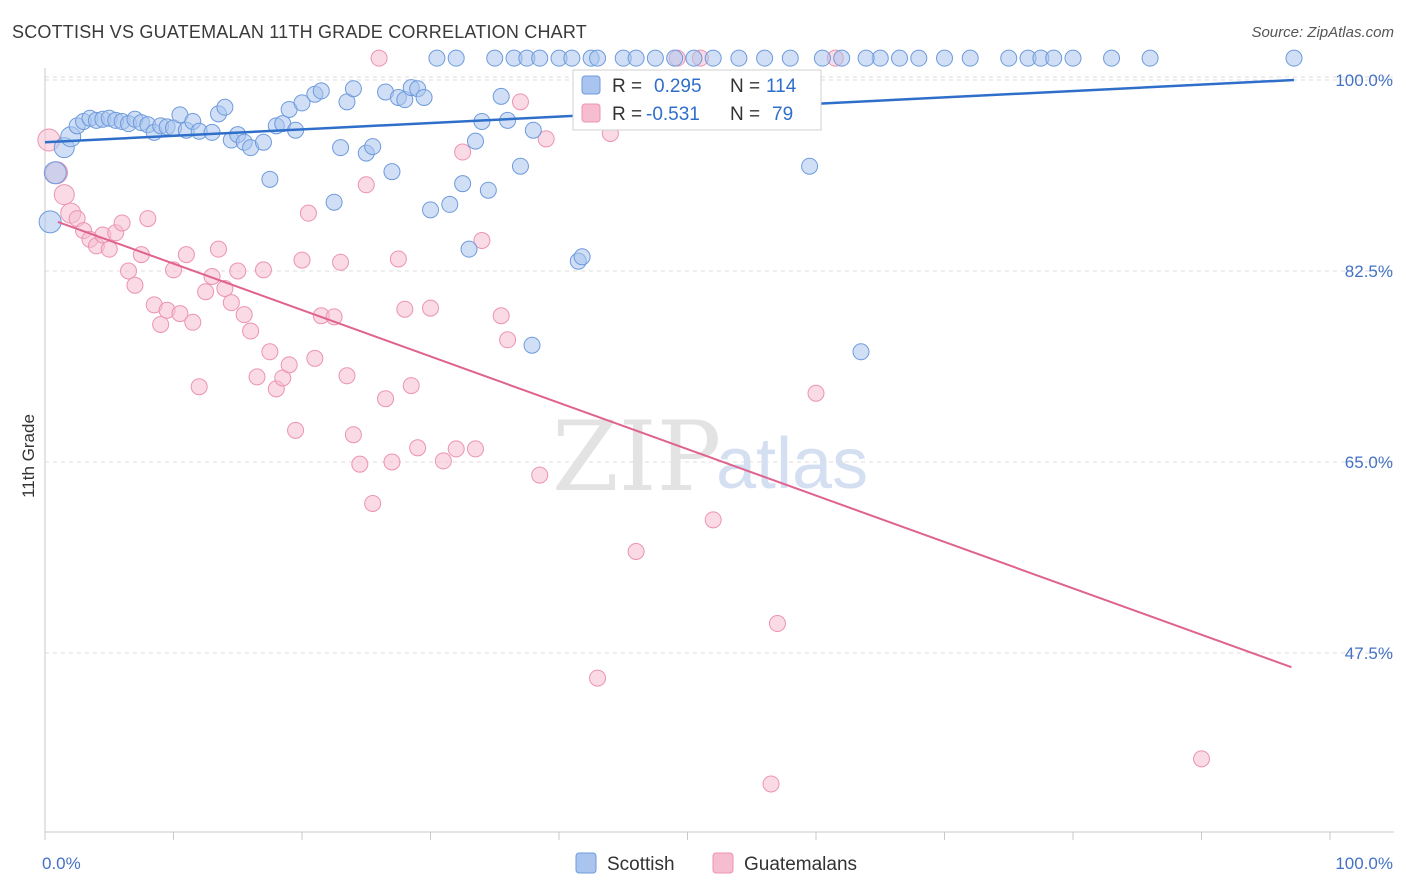  I want to click on legend-swatch-guatemalan, so click(591, 113).